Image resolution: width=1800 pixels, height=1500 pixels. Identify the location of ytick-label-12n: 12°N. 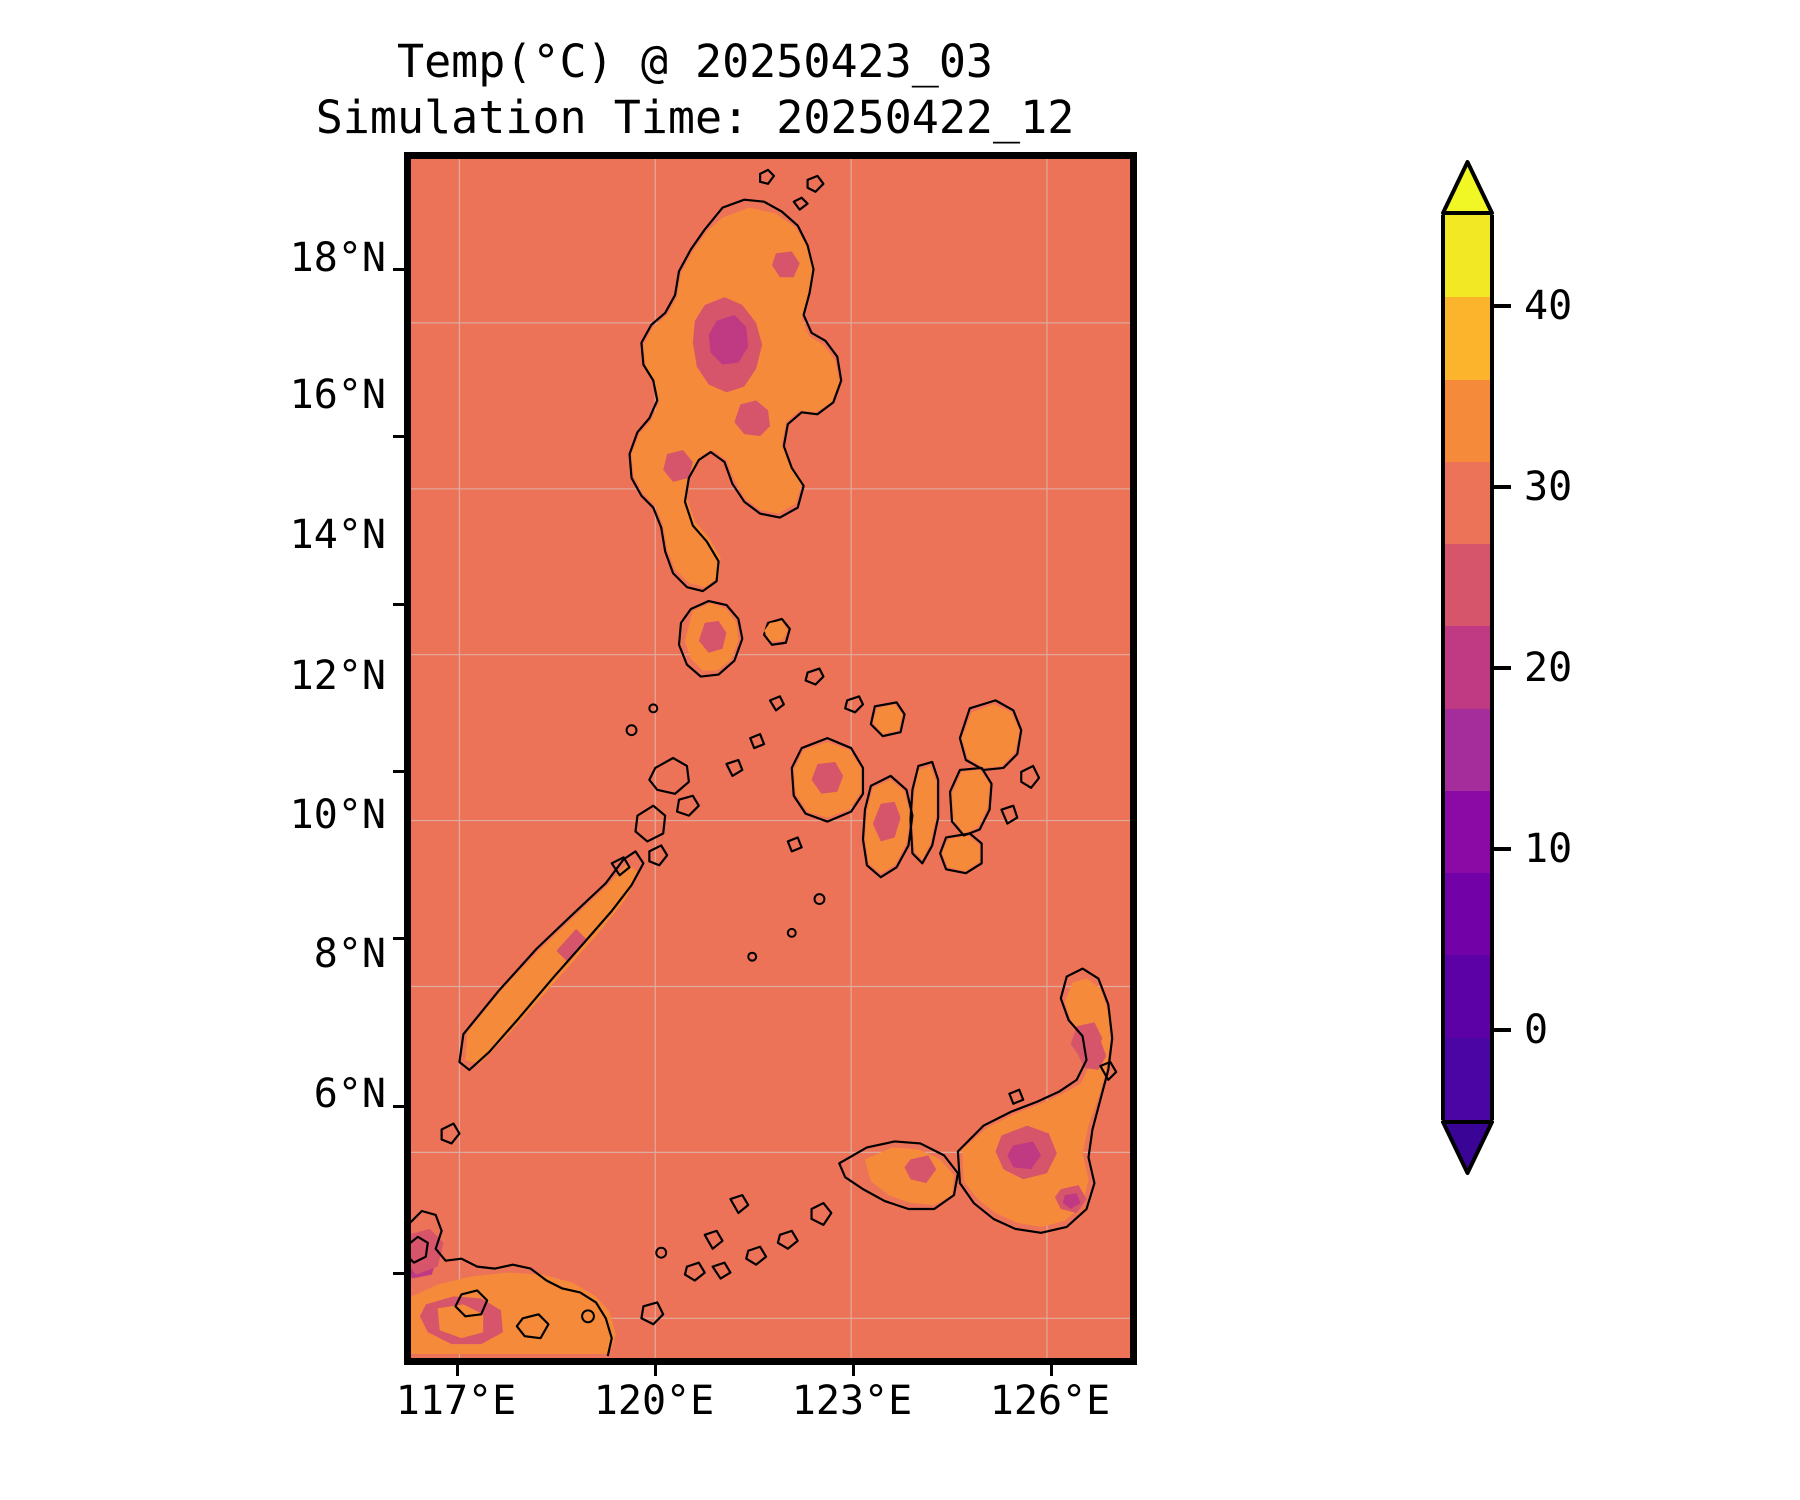
(337, 676).